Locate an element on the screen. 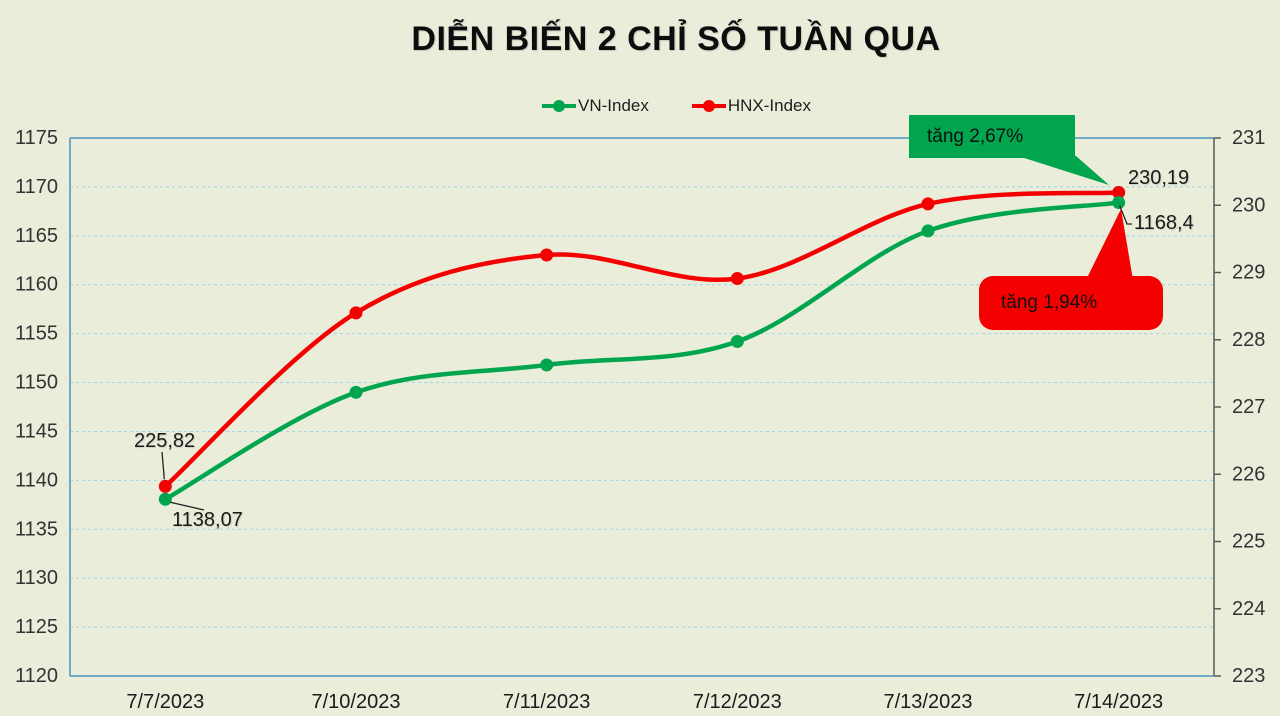 This screenshot has height=716, width=1280. left-axis-tick-label: 1170 is located at coordinates (36, 187).